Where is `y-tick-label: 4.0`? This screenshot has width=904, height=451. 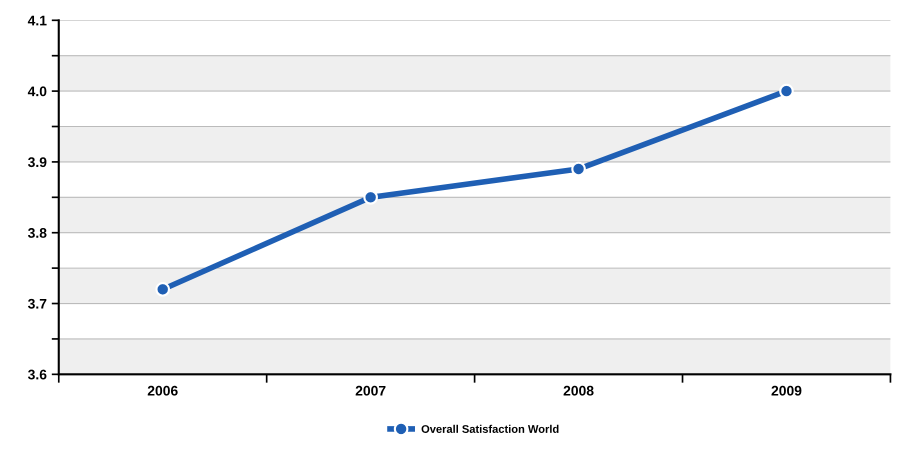 y-tick-label: 4.0 is located at coordinates (37, 91).